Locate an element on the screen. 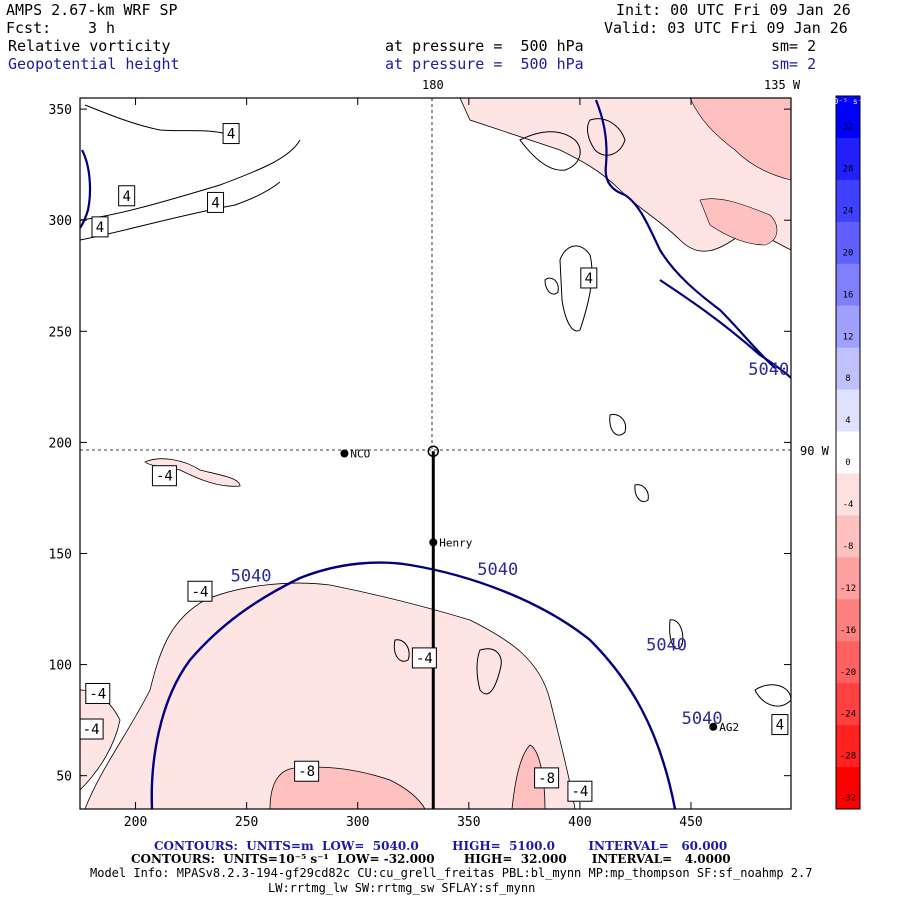 The width and height of the screenshot is (900, 900). field1-name: Relative vorticity is located at coordinates (89, 46).